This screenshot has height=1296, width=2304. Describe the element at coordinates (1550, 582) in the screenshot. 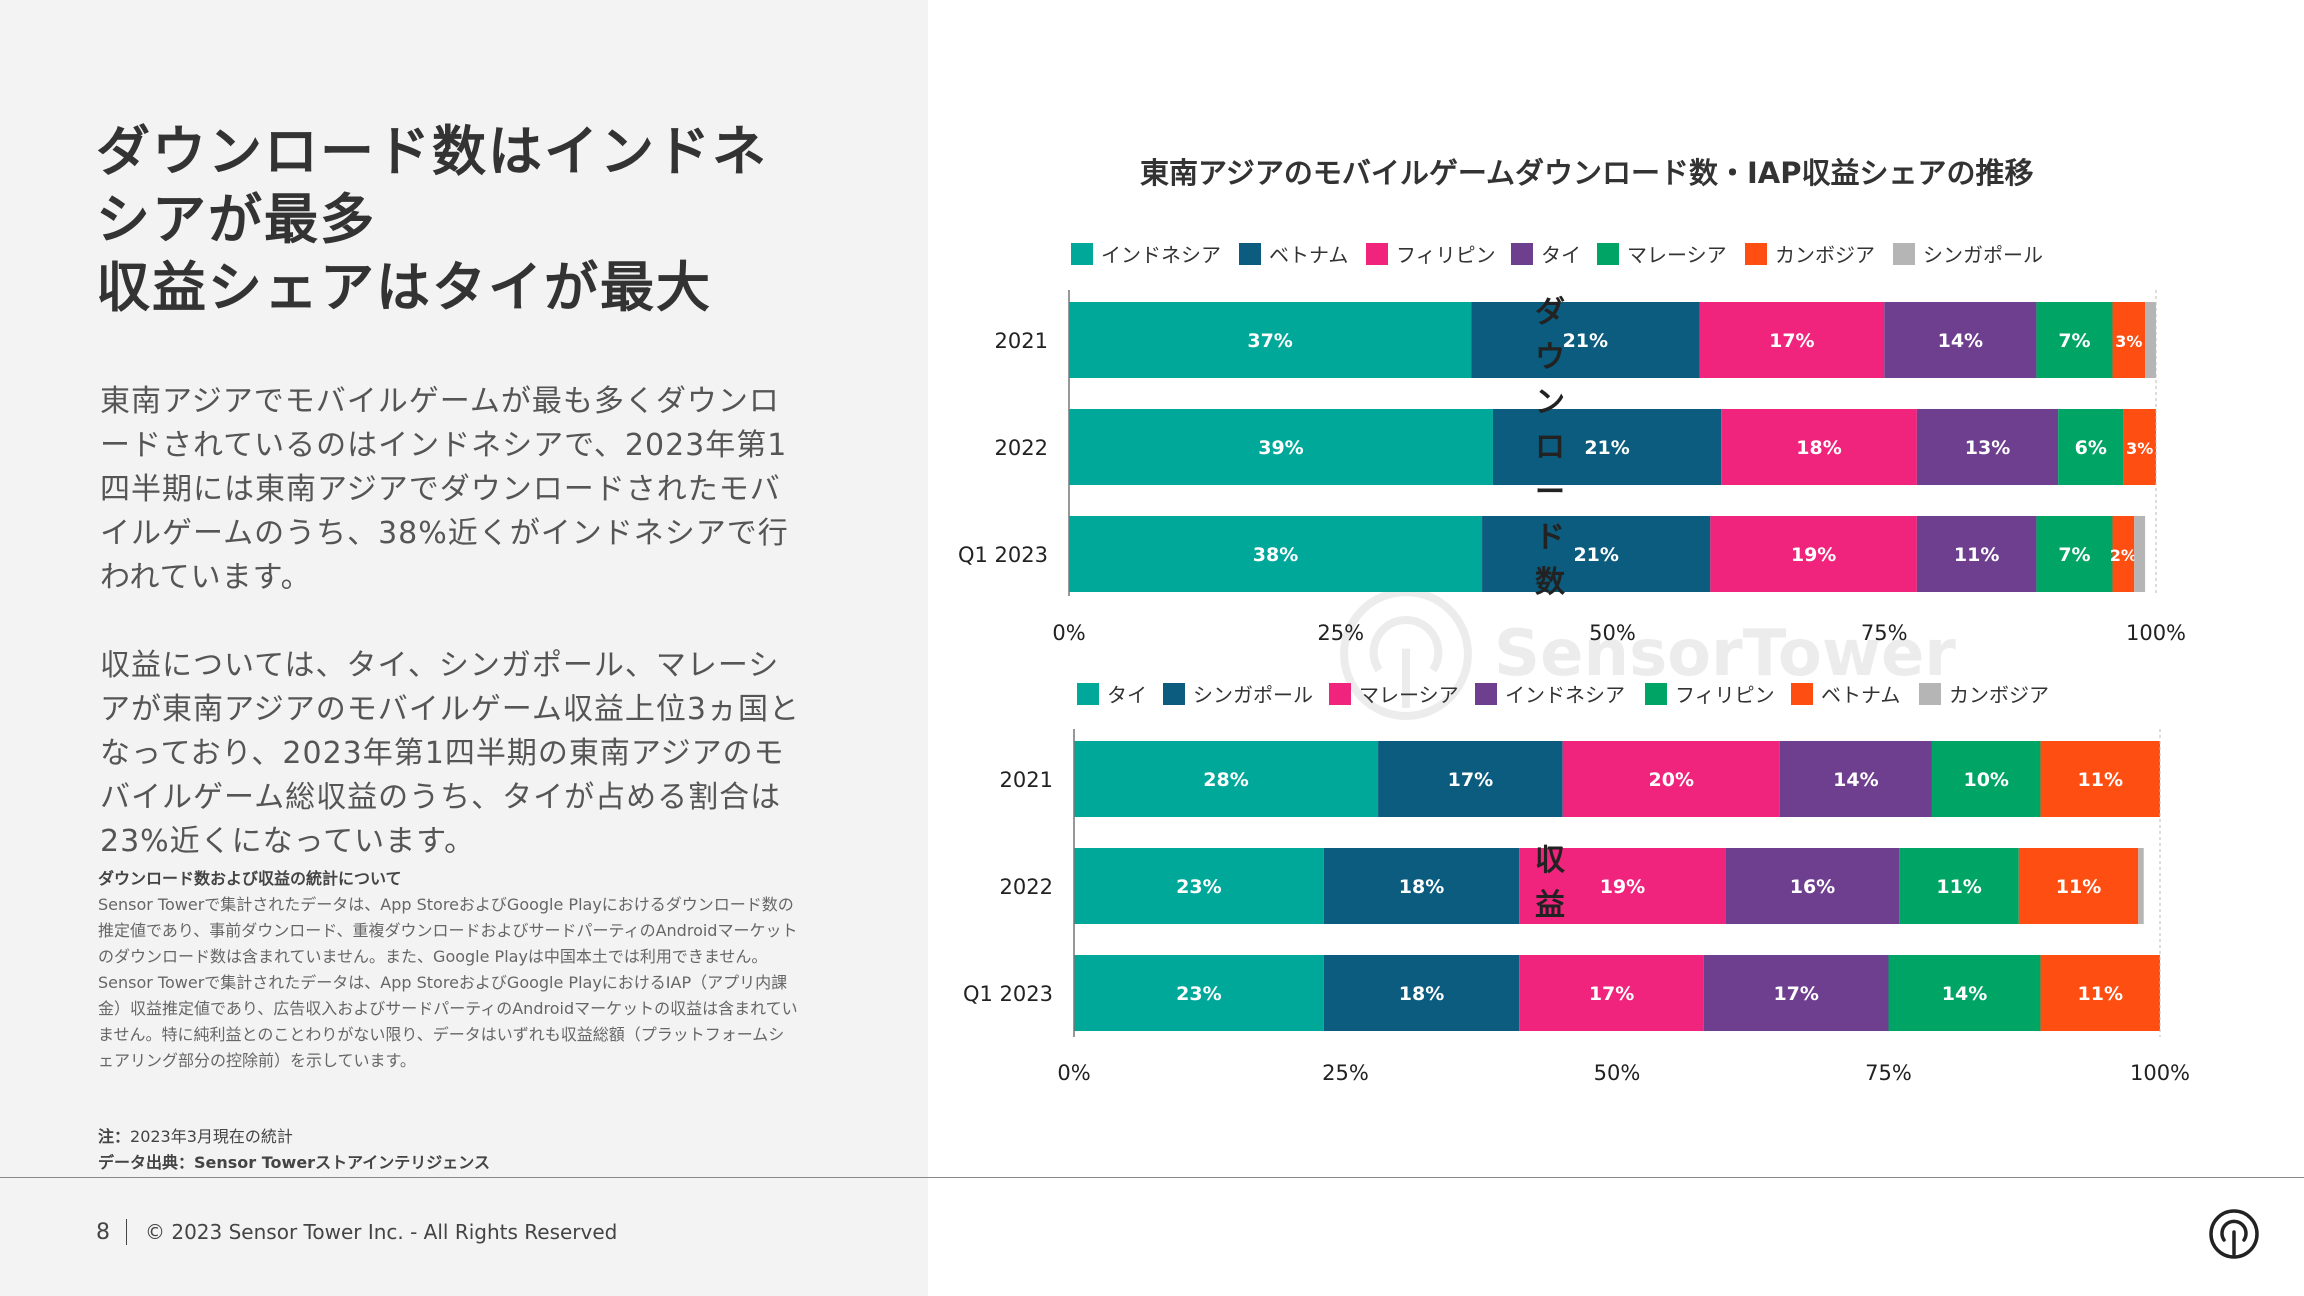

I see `side-label-char: 数` at that location.